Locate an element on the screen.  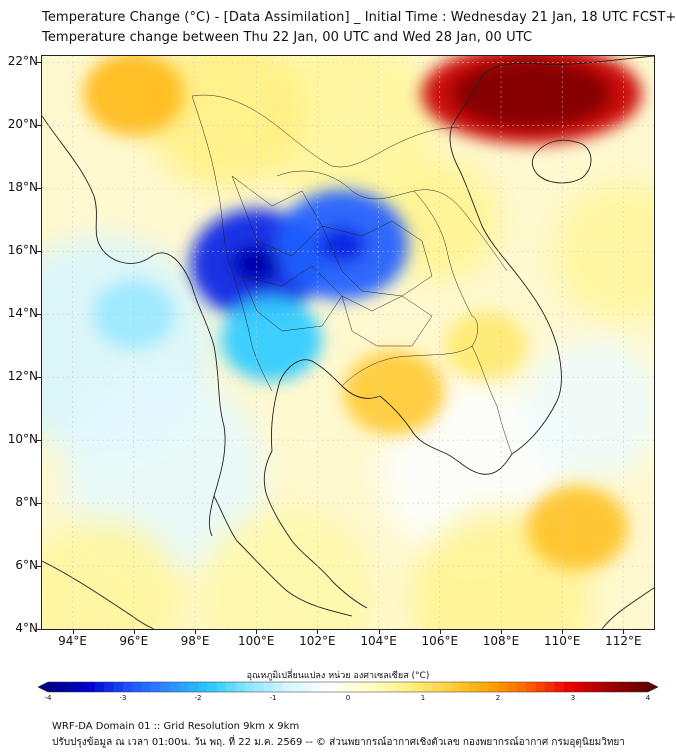
border-thai-provinces-east is located at coordinates (387, 321).